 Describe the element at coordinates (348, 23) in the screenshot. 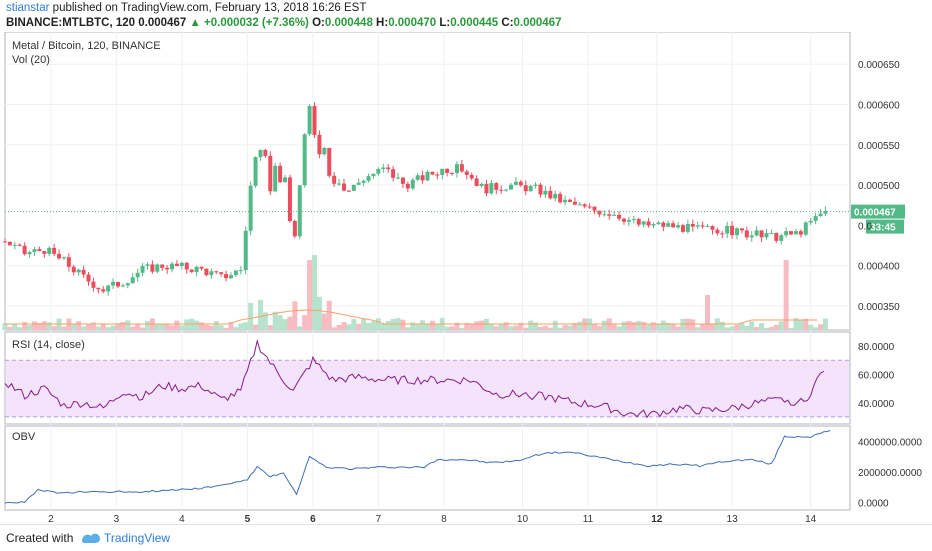

I see `open-value: 0.000448` at that location.